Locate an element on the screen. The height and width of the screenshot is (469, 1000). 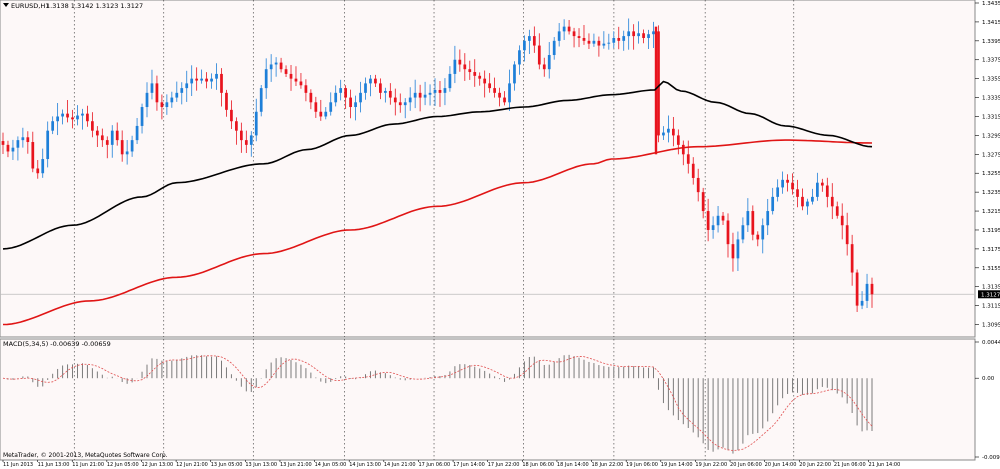
macd-tick-label: -0.00943 is located at coordinates (991, 458).